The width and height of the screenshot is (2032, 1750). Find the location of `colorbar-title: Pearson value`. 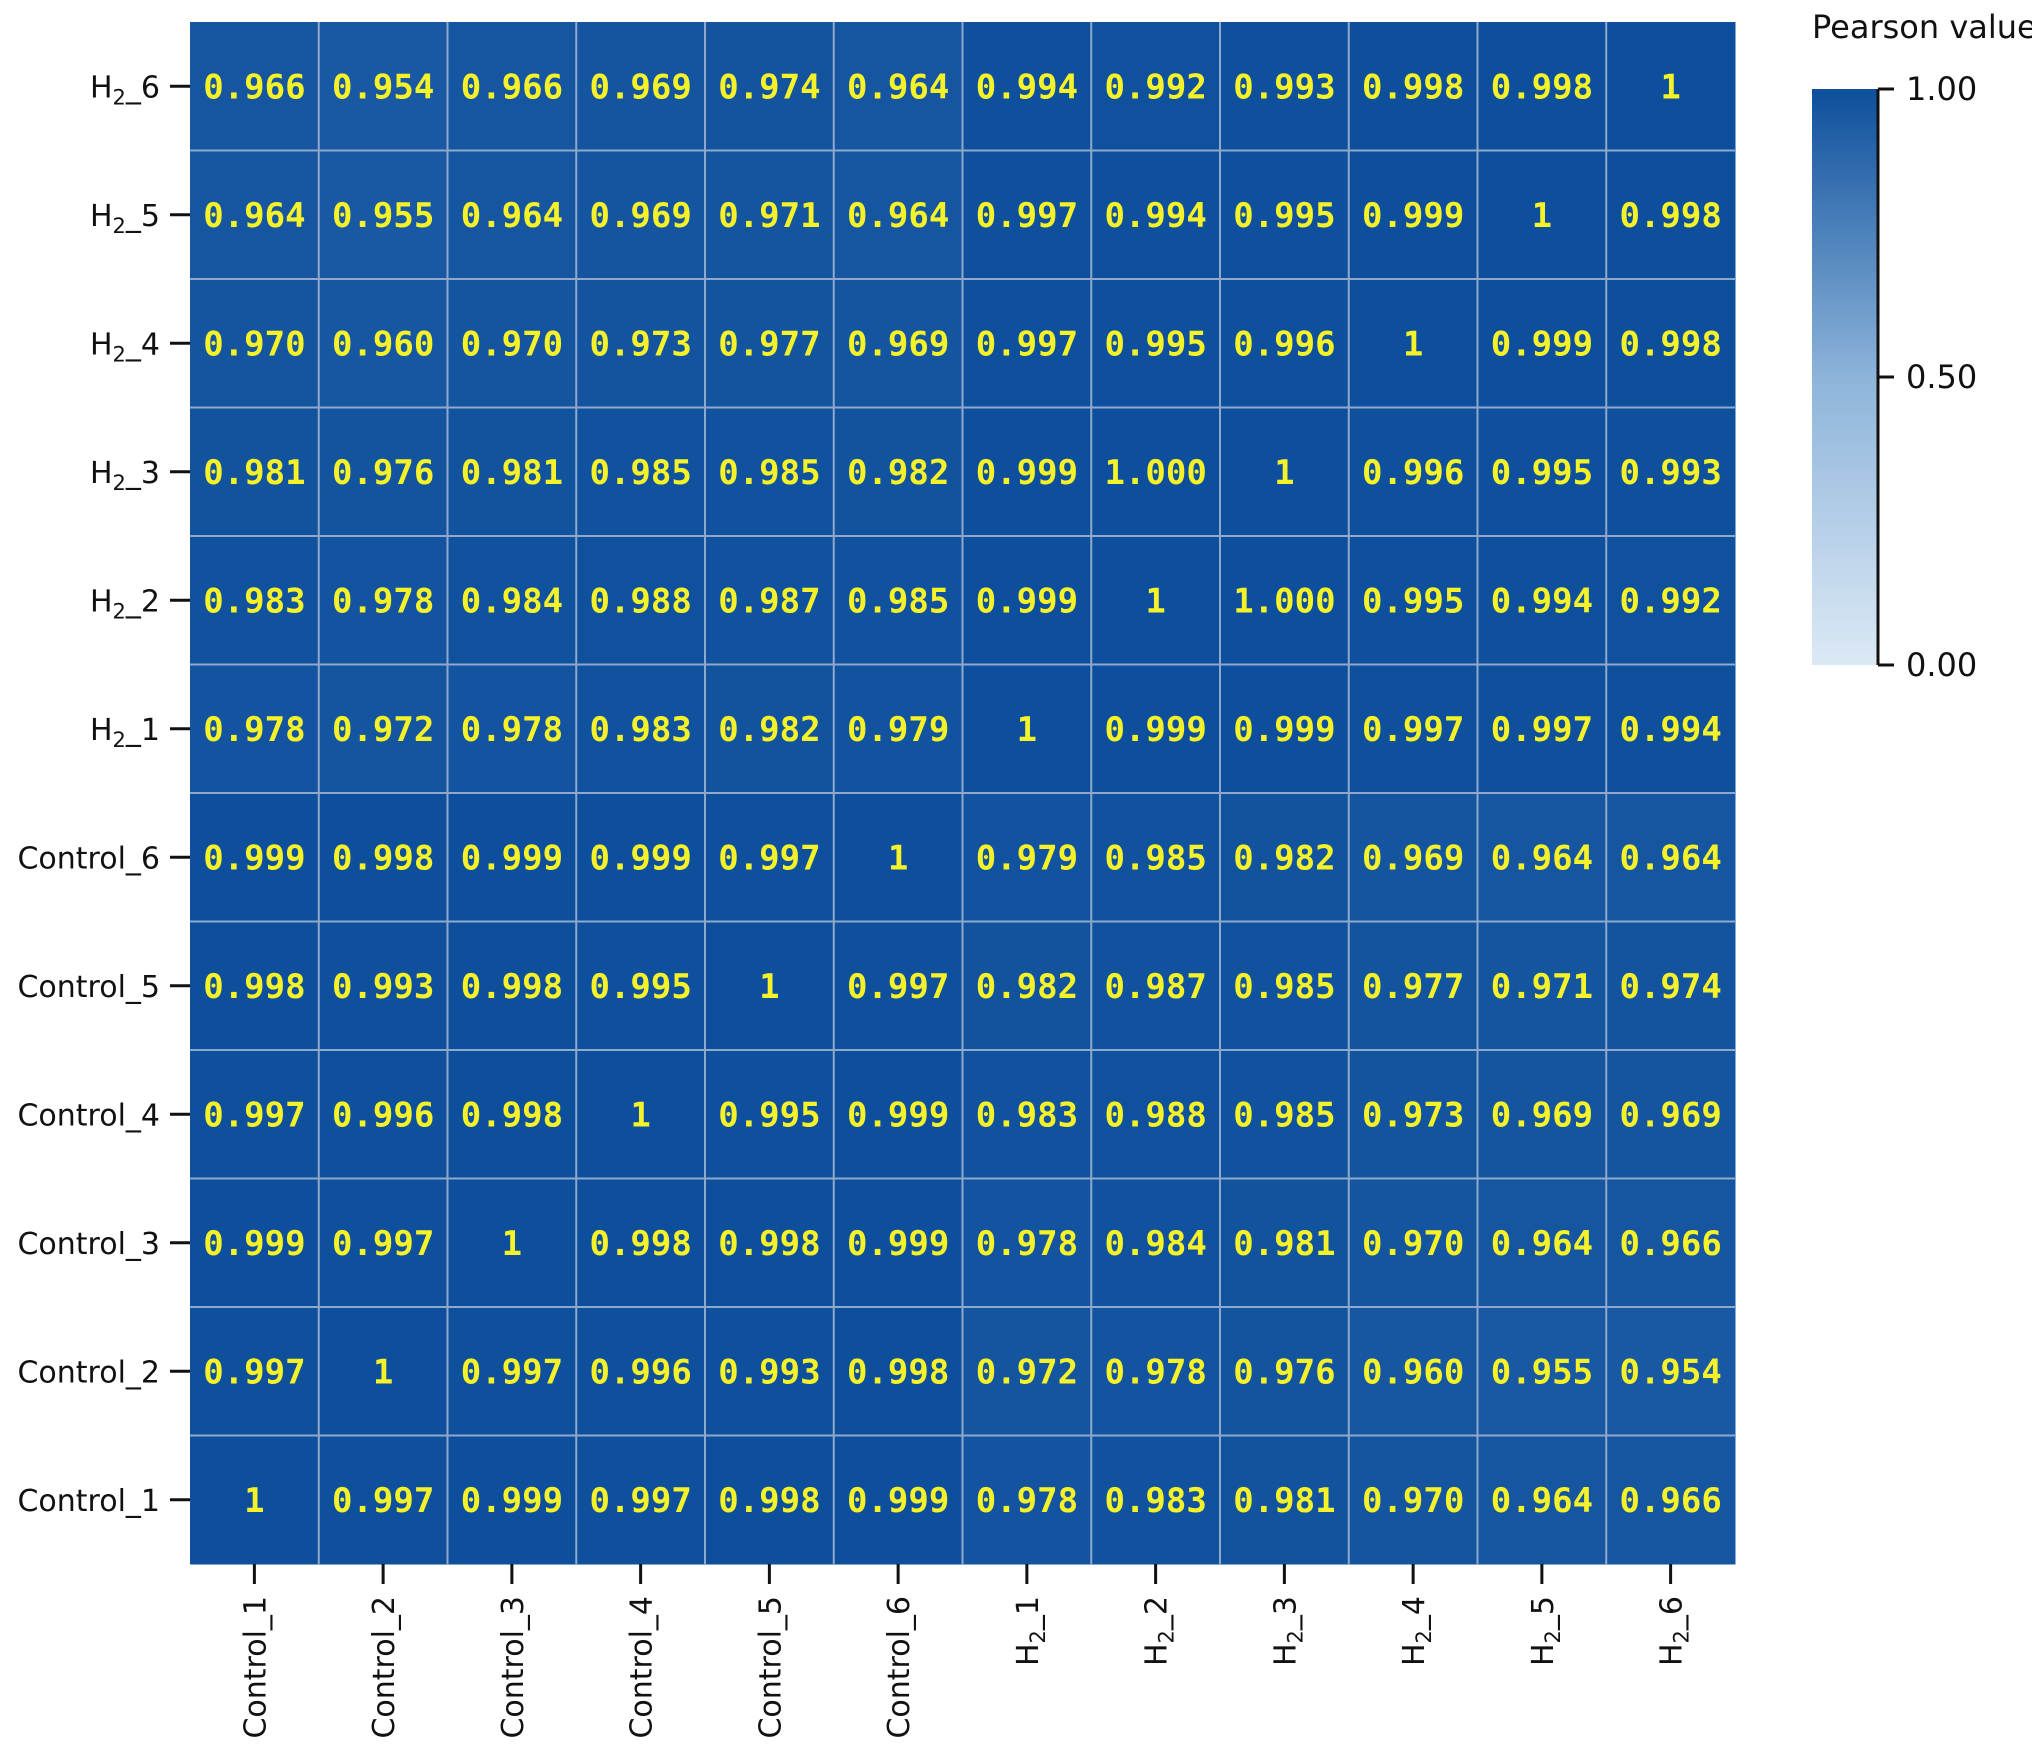

colorbar-title: Pearson value is located at coordinates (1922, 27).